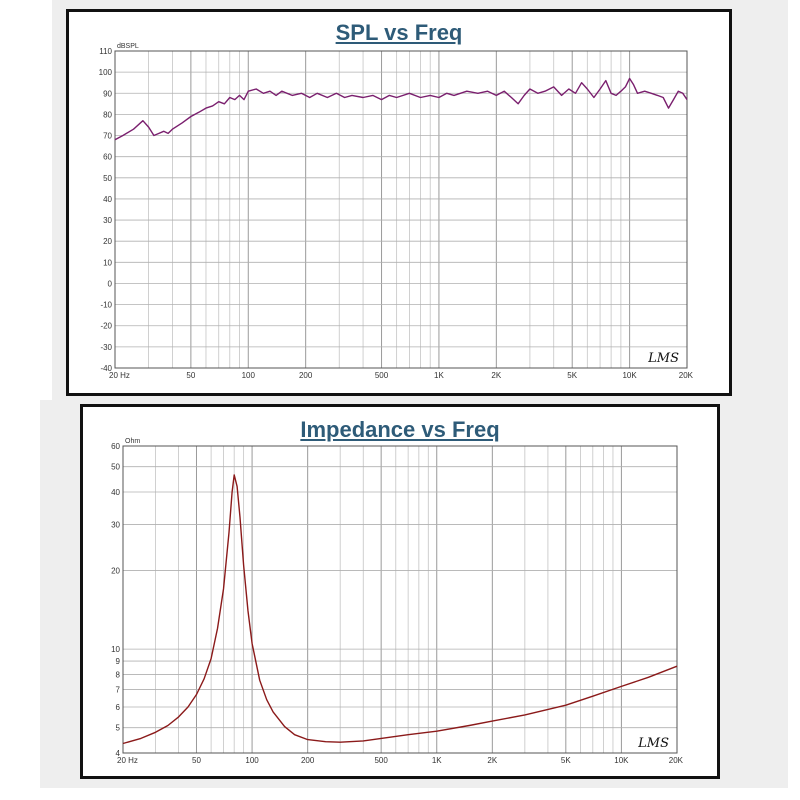 The height and width of the screenshot is (800, 800). Describe the element at coordinates (115, 571) in the screenshot. I see `impedance-y-tick-label: 20` at that location.